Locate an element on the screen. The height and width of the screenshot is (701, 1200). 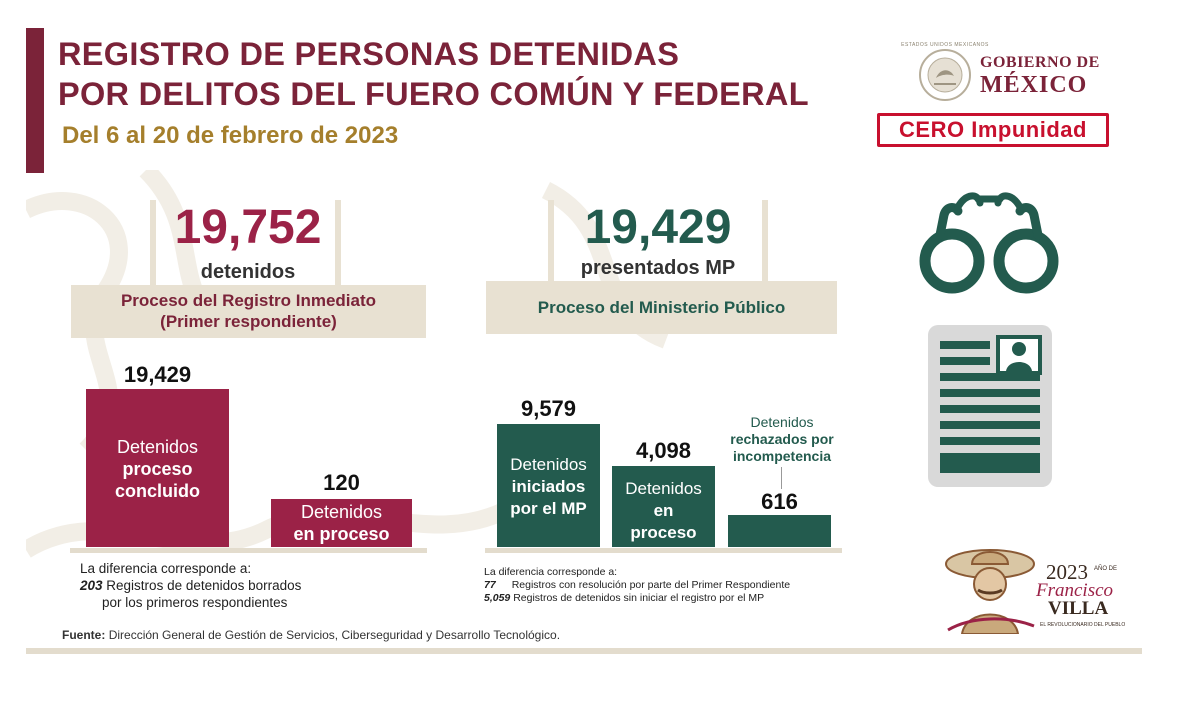
left-bar-value: 19,429 is located at coordinates (157, 374).